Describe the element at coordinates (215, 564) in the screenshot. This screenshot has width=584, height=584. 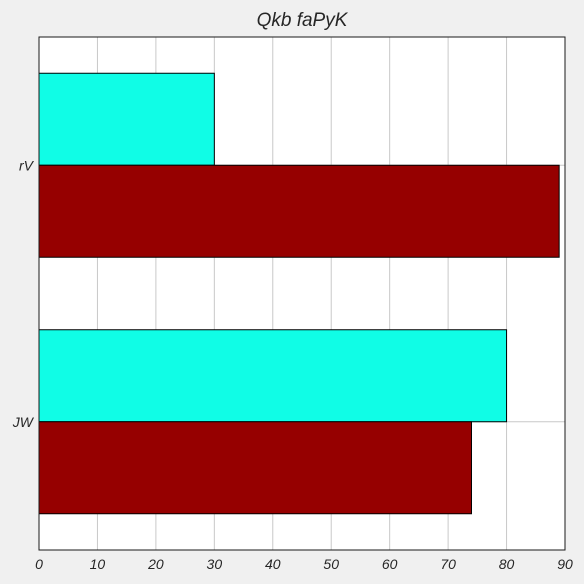
I see `x-tick-label: 30` at that location.